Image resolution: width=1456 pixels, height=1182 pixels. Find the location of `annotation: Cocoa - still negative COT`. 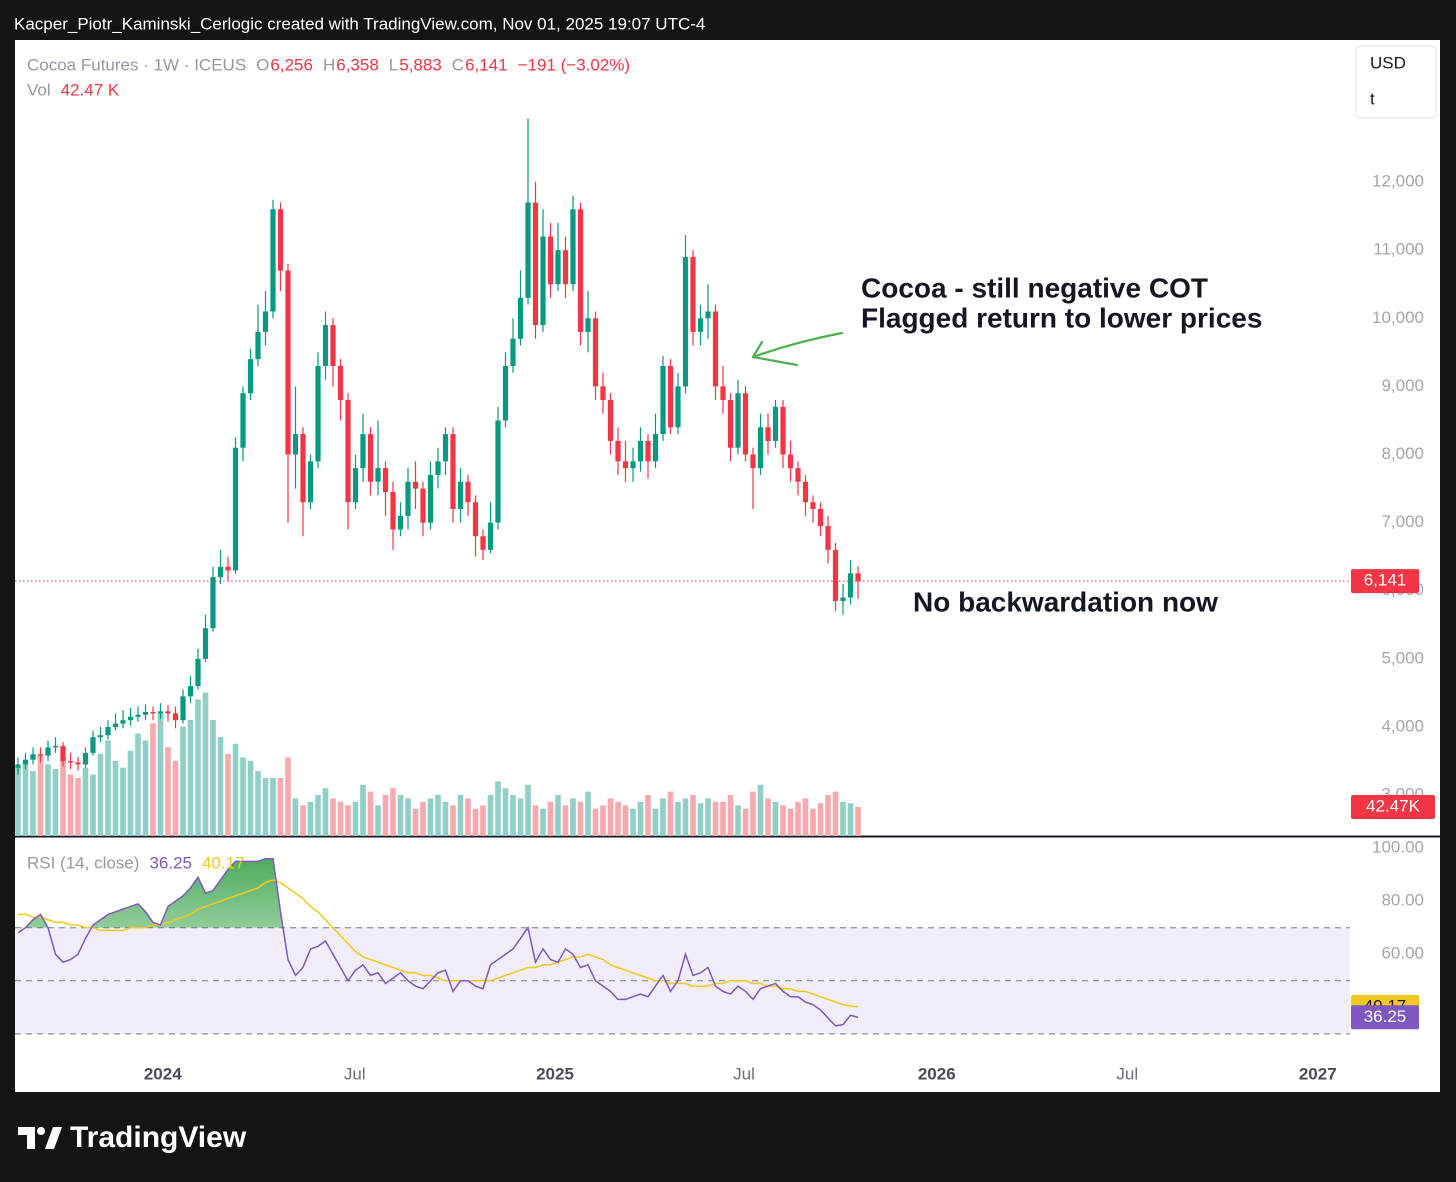

annotation: Cocoa - still negative COT is located at coordinates (1034, 287).